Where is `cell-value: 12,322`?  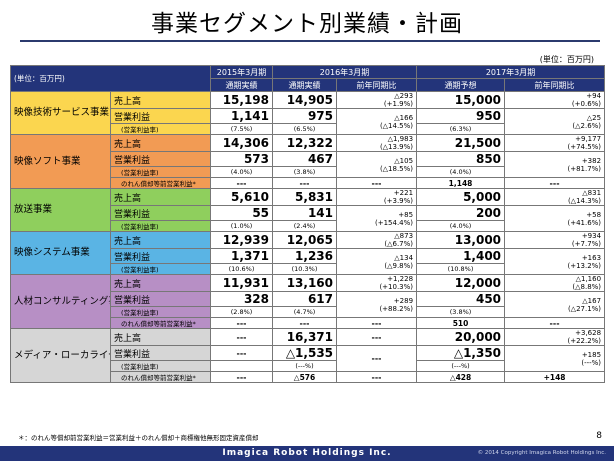 cell-value: 12,322 is located at coordinates (305, 143).